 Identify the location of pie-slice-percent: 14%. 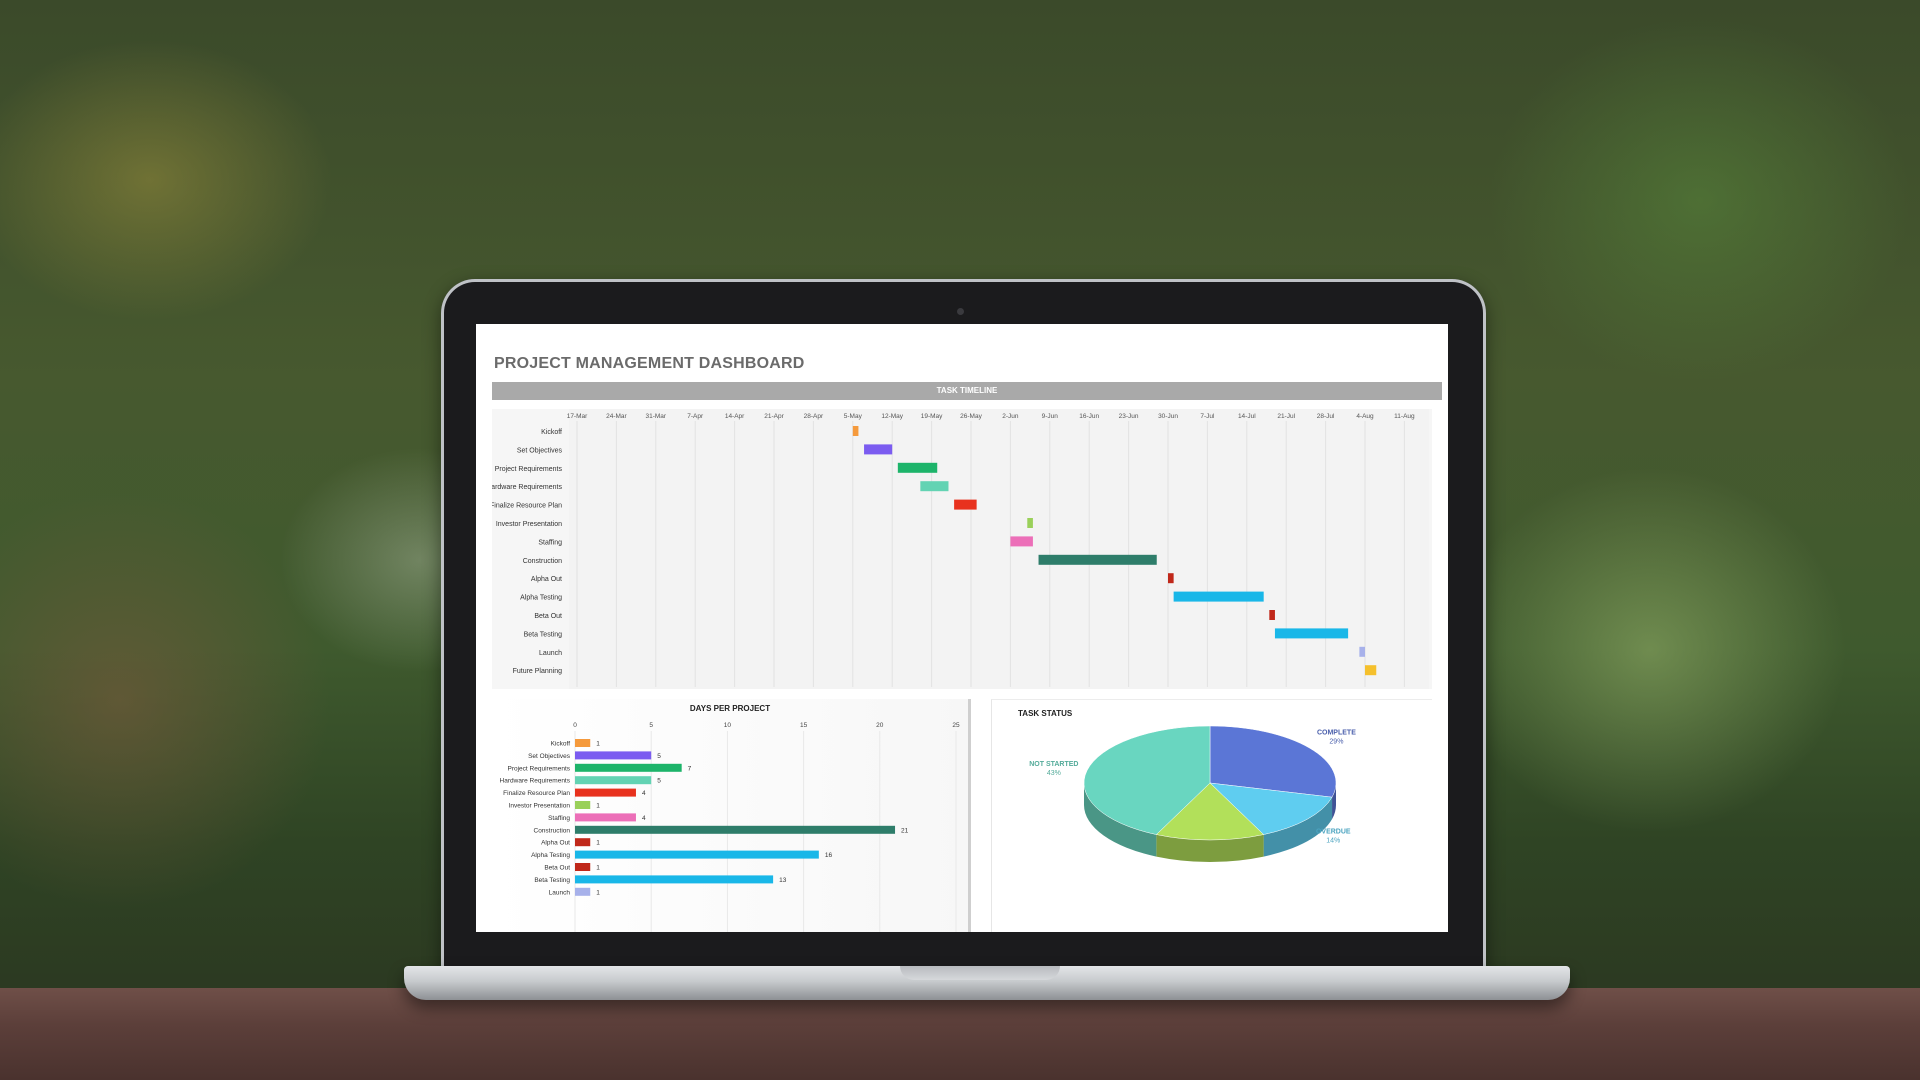
(1333, 840).